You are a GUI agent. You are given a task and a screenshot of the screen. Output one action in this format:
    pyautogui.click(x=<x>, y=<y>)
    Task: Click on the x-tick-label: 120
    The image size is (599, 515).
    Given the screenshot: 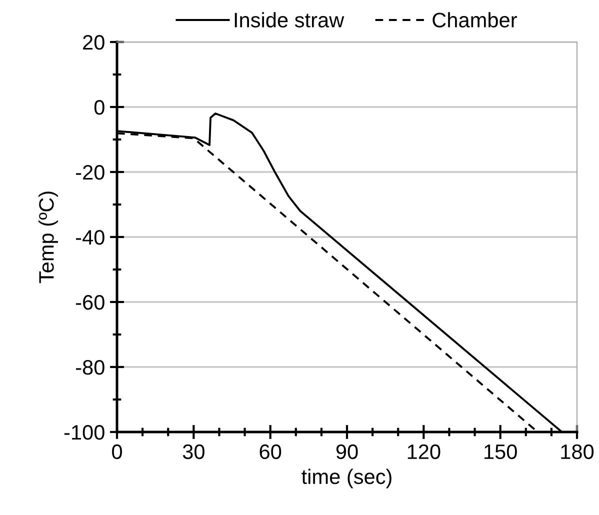 What is the action you would take?
    pyautogui.click(x=424, y=452)
    